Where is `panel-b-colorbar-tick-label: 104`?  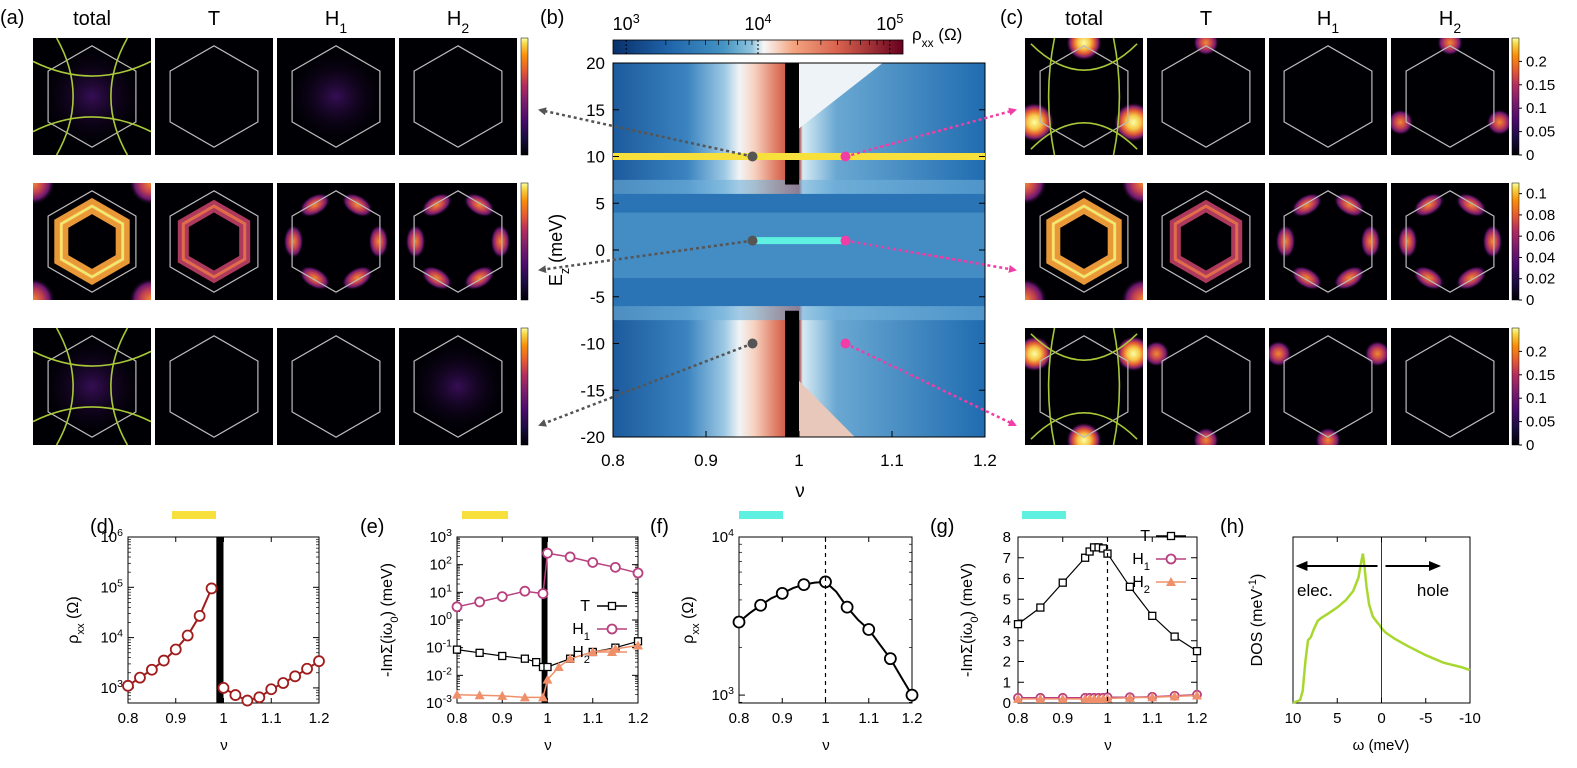
panel-b-colorbar-tick-label: 104 is located at coordinates (757, 23).